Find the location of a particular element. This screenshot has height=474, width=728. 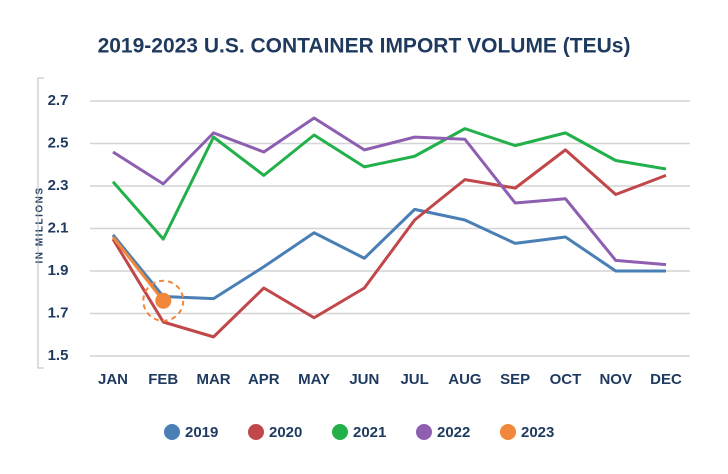

y-axis-label: IN MILLIONS is located at coordinates (40, 224).